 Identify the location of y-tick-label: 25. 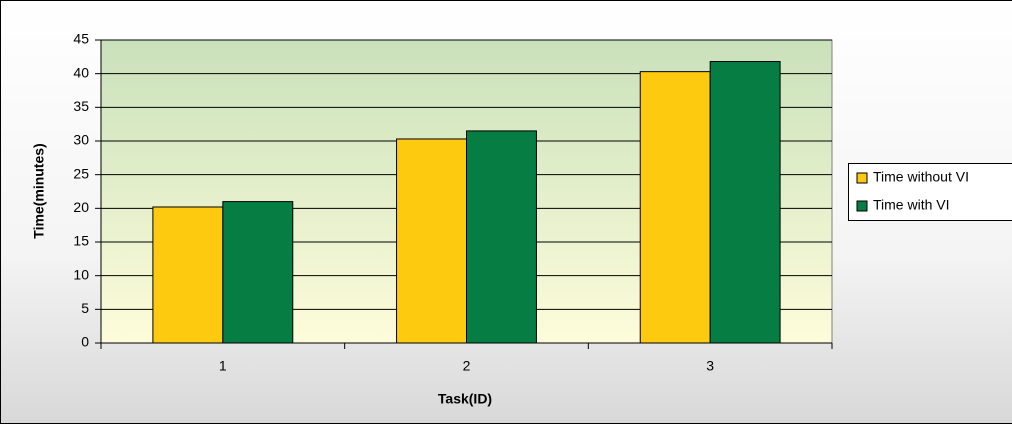
(81, 173).